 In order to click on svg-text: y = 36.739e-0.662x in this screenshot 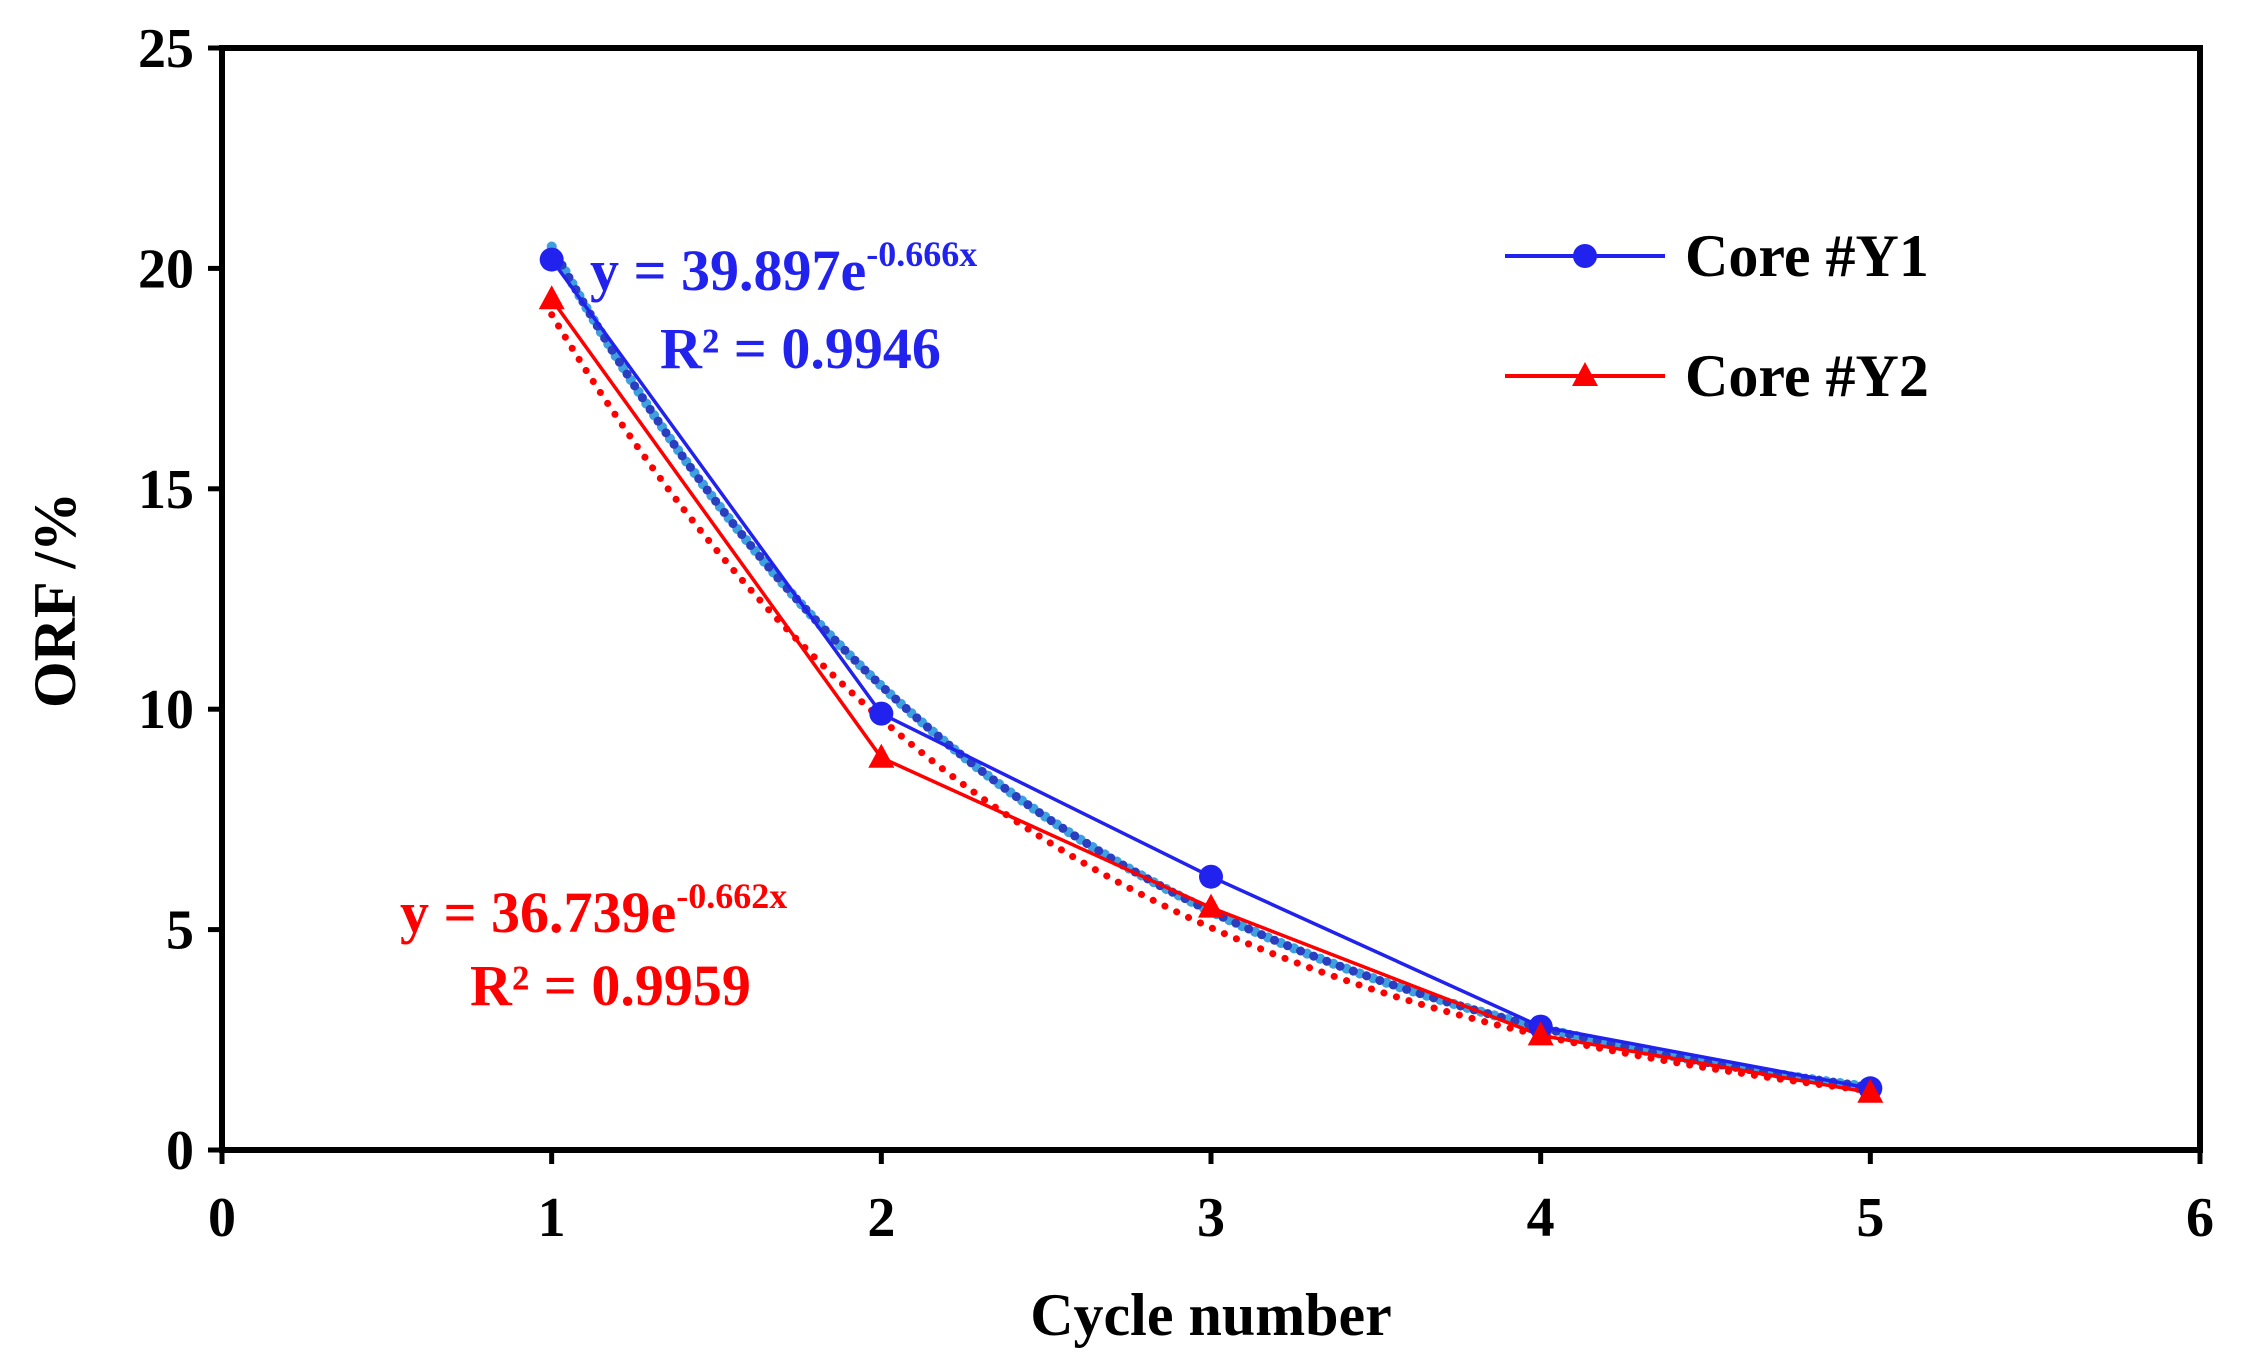, I will do `click(593, 910)`.